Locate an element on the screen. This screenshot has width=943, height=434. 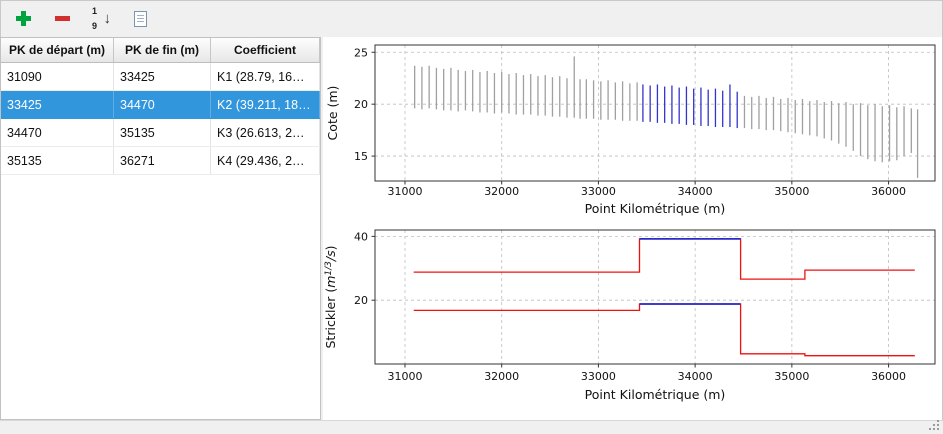
add-row-button is located at coordinates (23, 19).